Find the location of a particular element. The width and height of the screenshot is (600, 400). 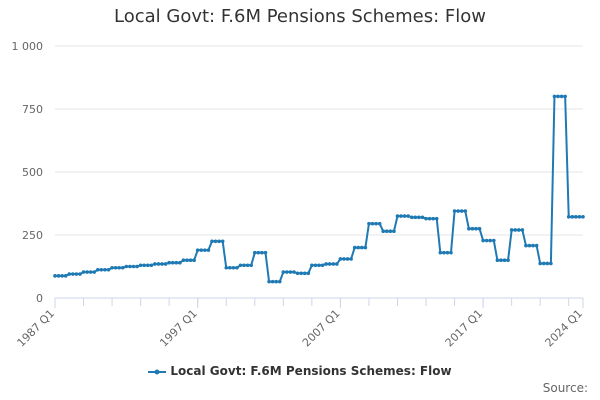

x-tick-label-3: 2017 Q1 is located at coordinates (464, 328).